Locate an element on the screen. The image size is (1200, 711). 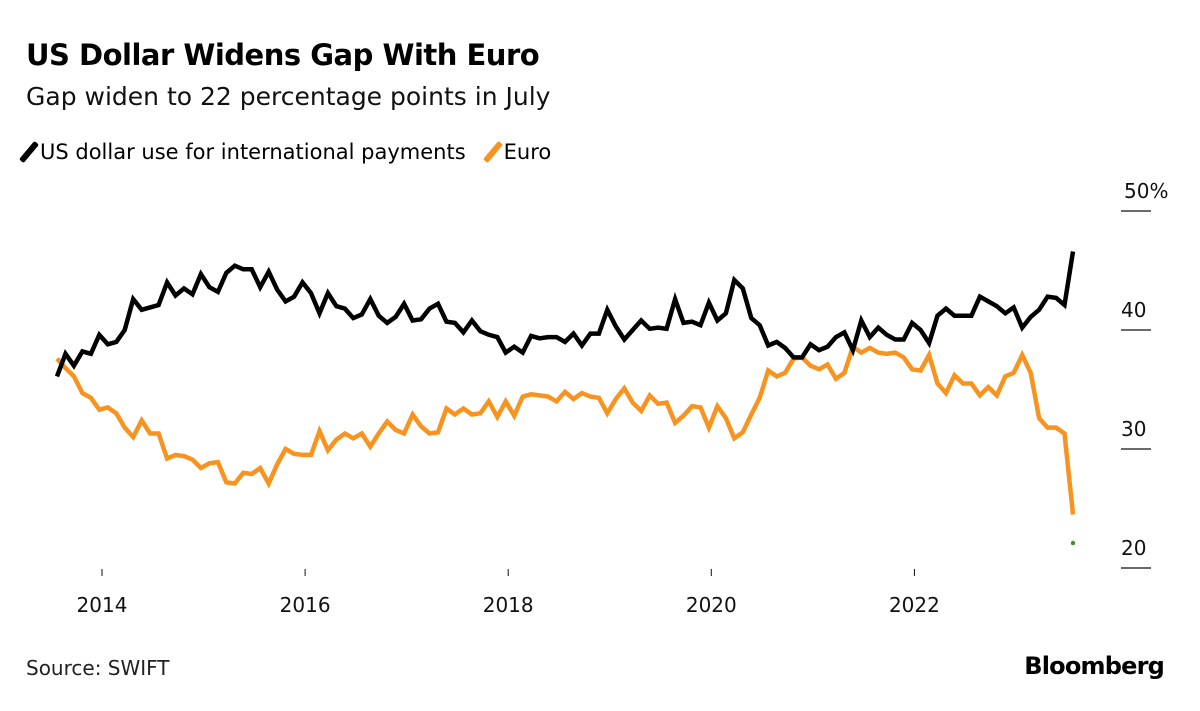
legend-item-euro: Euro is located at coordinates (517, 152).